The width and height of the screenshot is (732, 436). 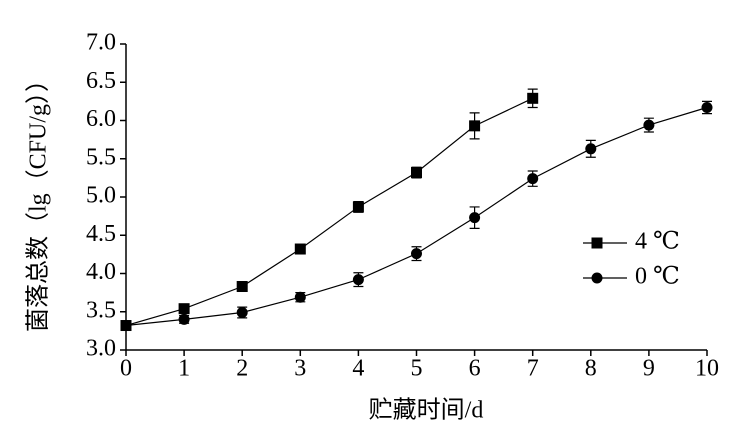 What do you see at coordinates (101, 81) in the screenshot?
I see `y-tick-label: 6.5` at bounding box center [101, 81].